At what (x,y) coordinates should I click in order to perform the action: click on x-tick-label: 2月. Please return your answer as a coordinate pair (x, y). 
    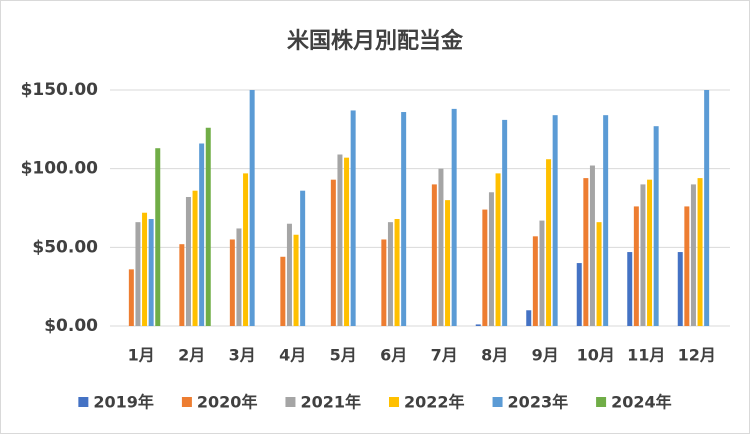
    Looking at the image, I should click on (191, 355).